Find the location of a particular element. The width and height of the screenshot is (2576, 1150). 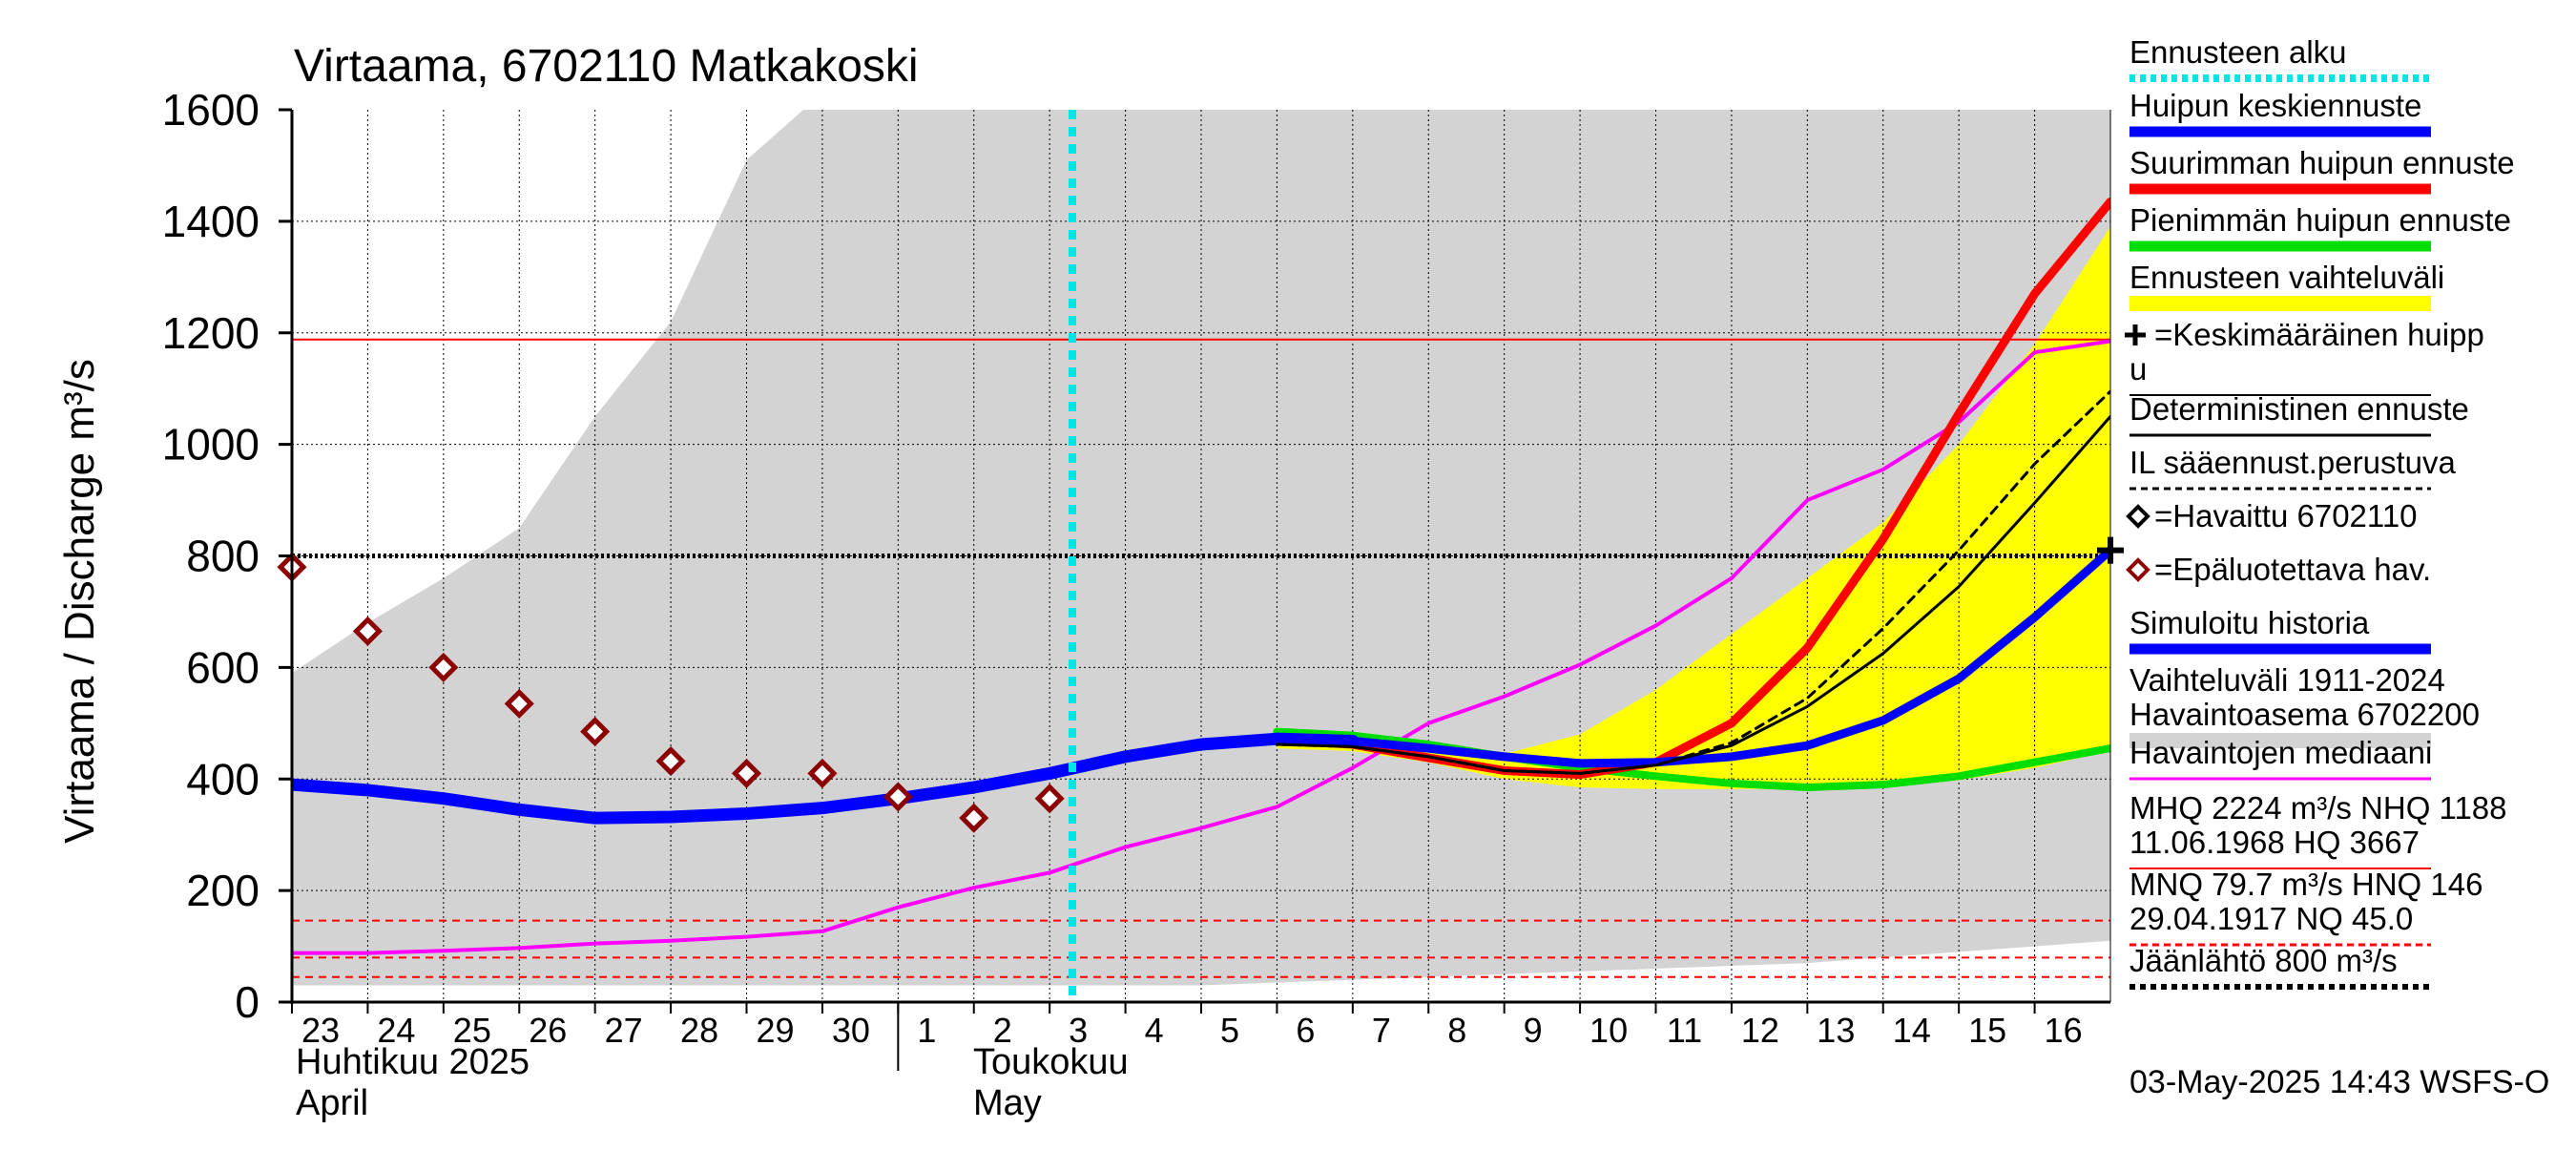

y-tick-label: 0 is located at coordinates (247, 1002).